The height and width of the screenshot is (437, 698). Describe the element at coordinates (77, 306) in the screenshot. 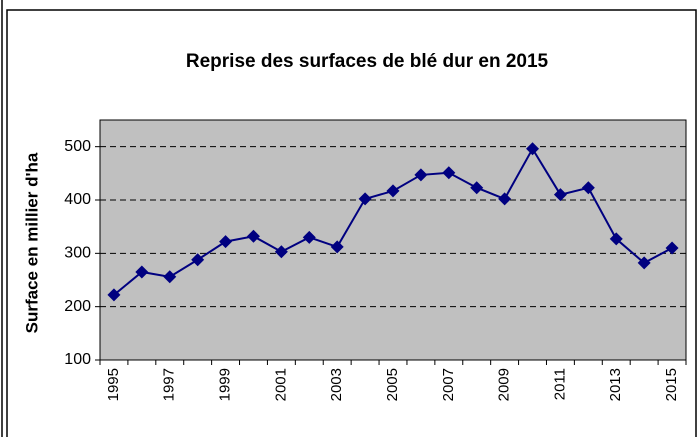

I see `y-tick-label: 200` at that location.